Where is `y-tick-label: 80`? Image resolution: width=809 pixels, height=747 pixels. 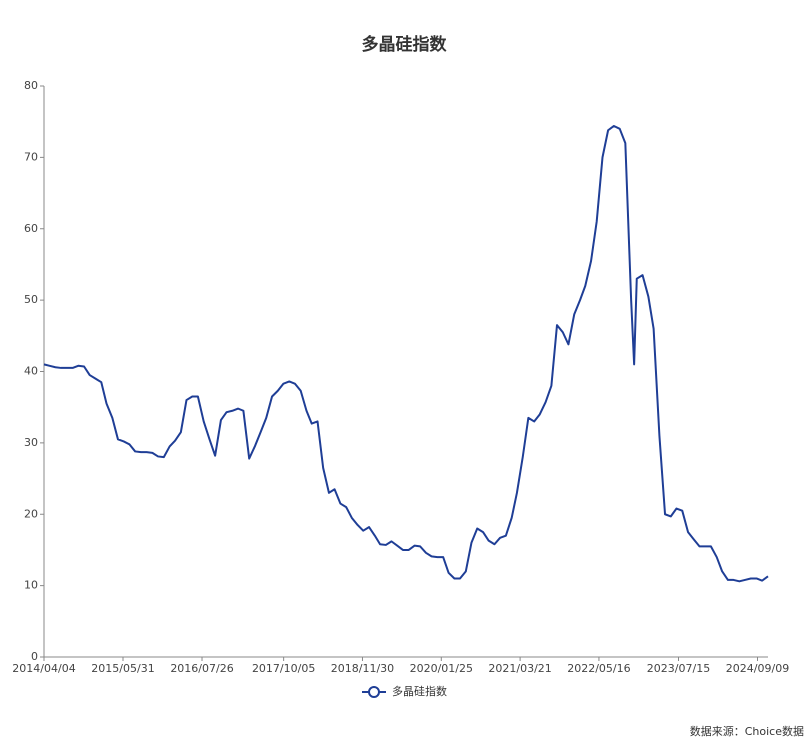 y-tick-label: 80 is located at coordinates (31, 85).